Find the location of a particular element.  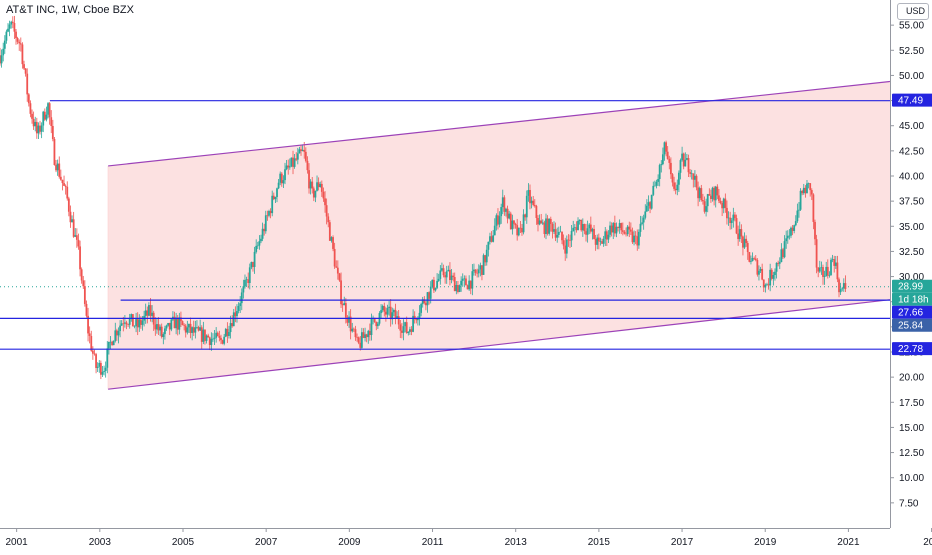

x-tick-label: 2021 is located at coordinates (848, 542).